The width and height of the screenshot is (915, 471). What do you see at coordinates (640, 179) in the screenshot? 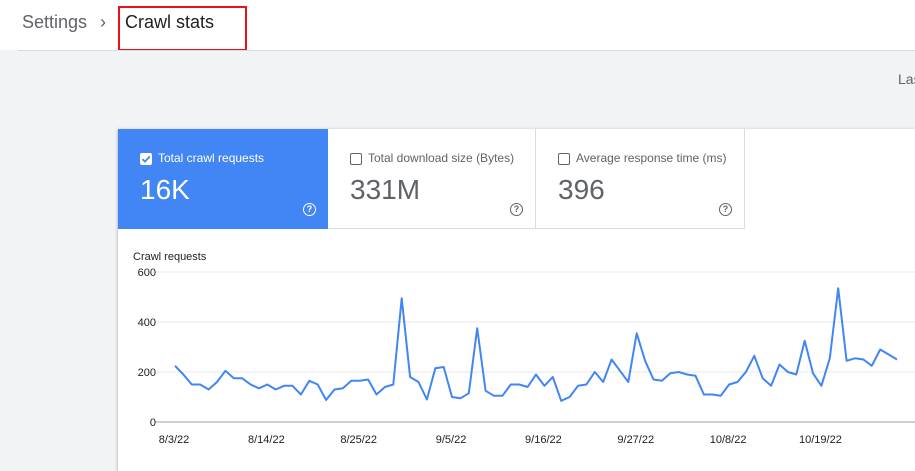
I see `metric-average-response-time: Average response time (ms) 396 ?` at bounding box center [640, 179].